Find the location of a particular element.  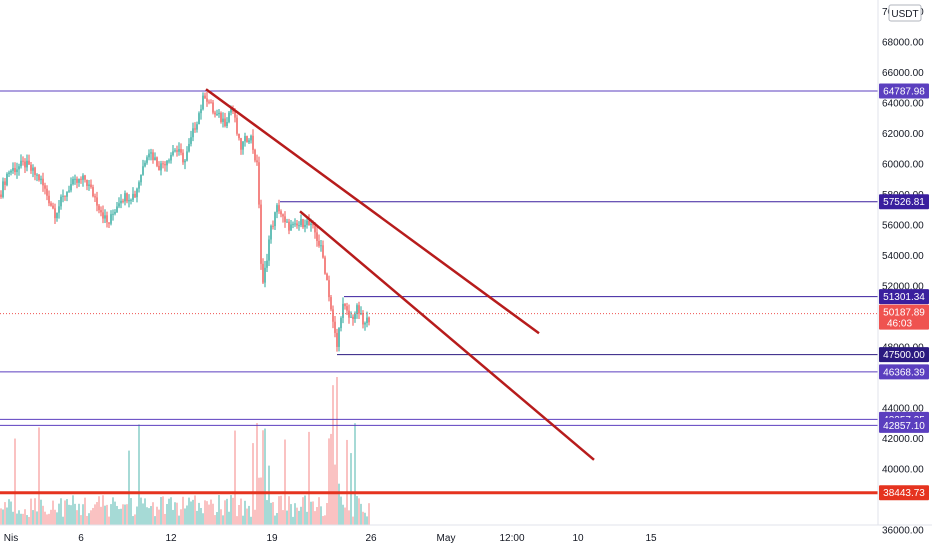

price-tag-label: 38443.73 is located at coordinates (904, 493).